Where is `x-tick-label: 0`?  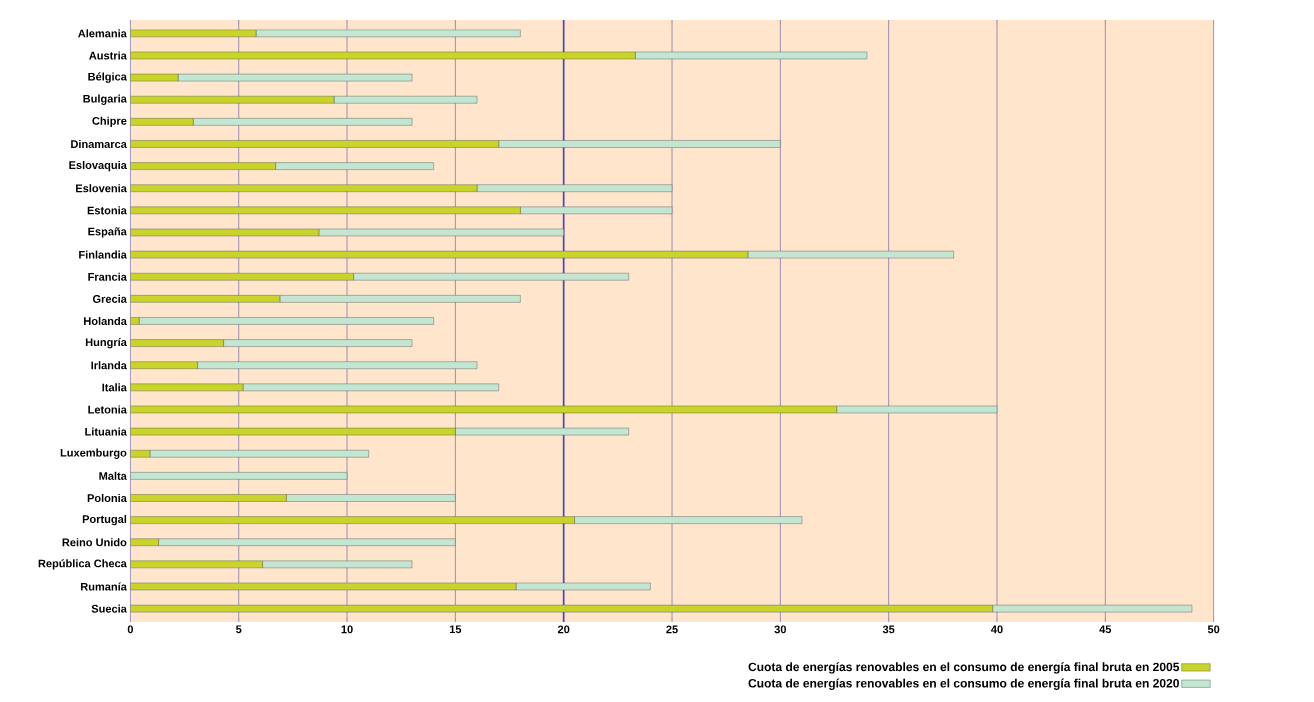
x-tick-label: 0 is located at coordinates (130, 629).